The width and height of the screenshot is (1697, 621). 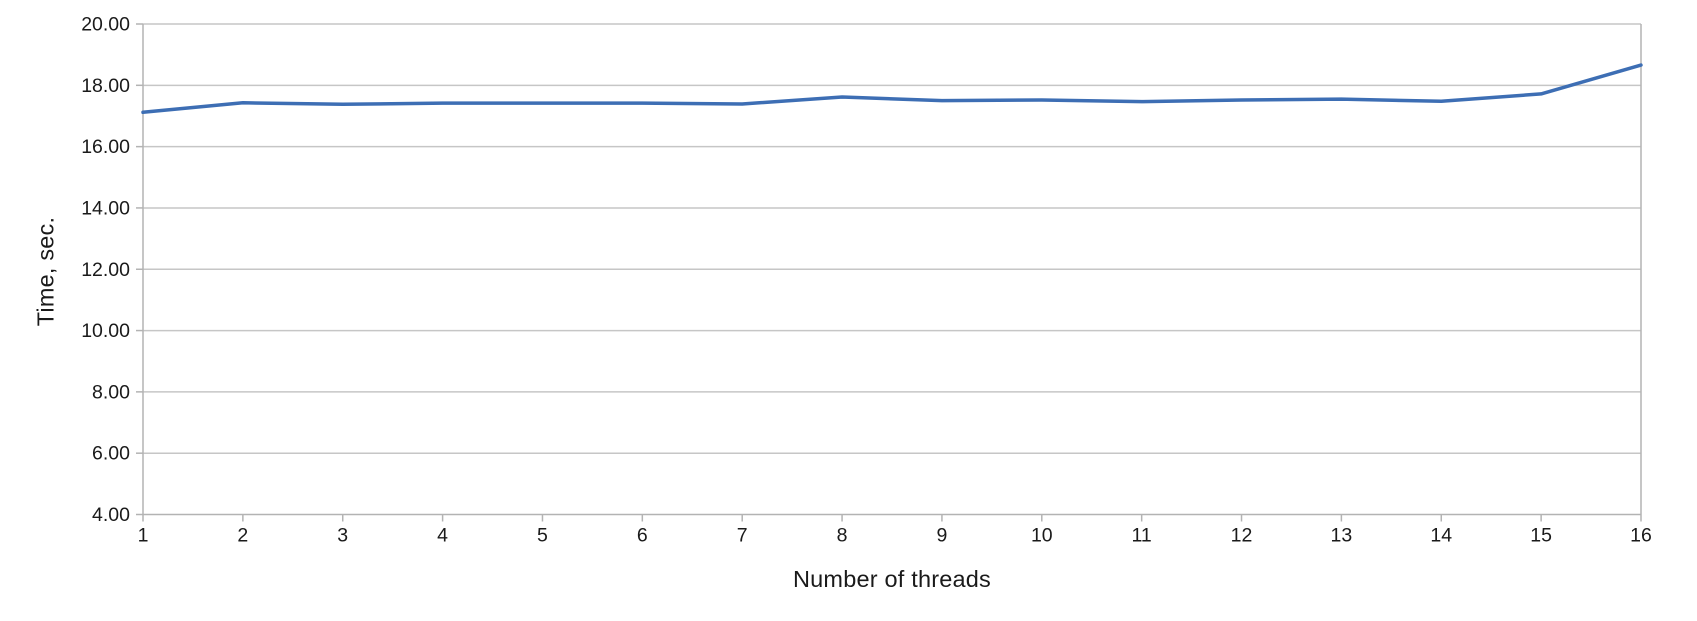 What do you see at coordinates (105, 270) in the screenshot?
I see `y-tick-label: 12.00` at bounding box center [105, 270].